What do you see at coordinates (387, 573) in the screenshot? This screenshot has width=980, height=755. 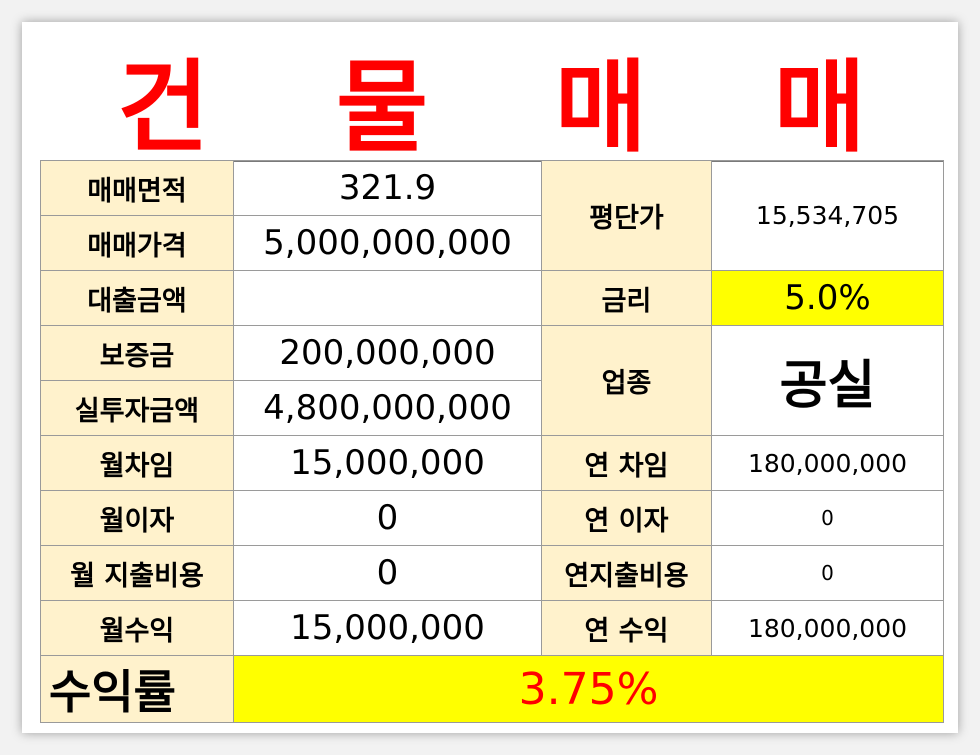 I see `monthly-expense-value: 0` at bounding box center [387, 573].